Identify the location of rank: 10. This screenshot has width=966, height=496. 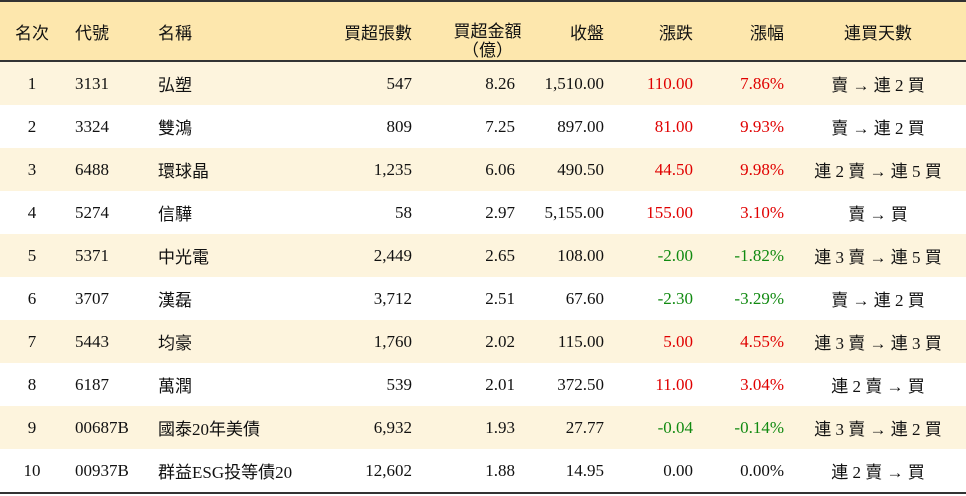
(32, 470).